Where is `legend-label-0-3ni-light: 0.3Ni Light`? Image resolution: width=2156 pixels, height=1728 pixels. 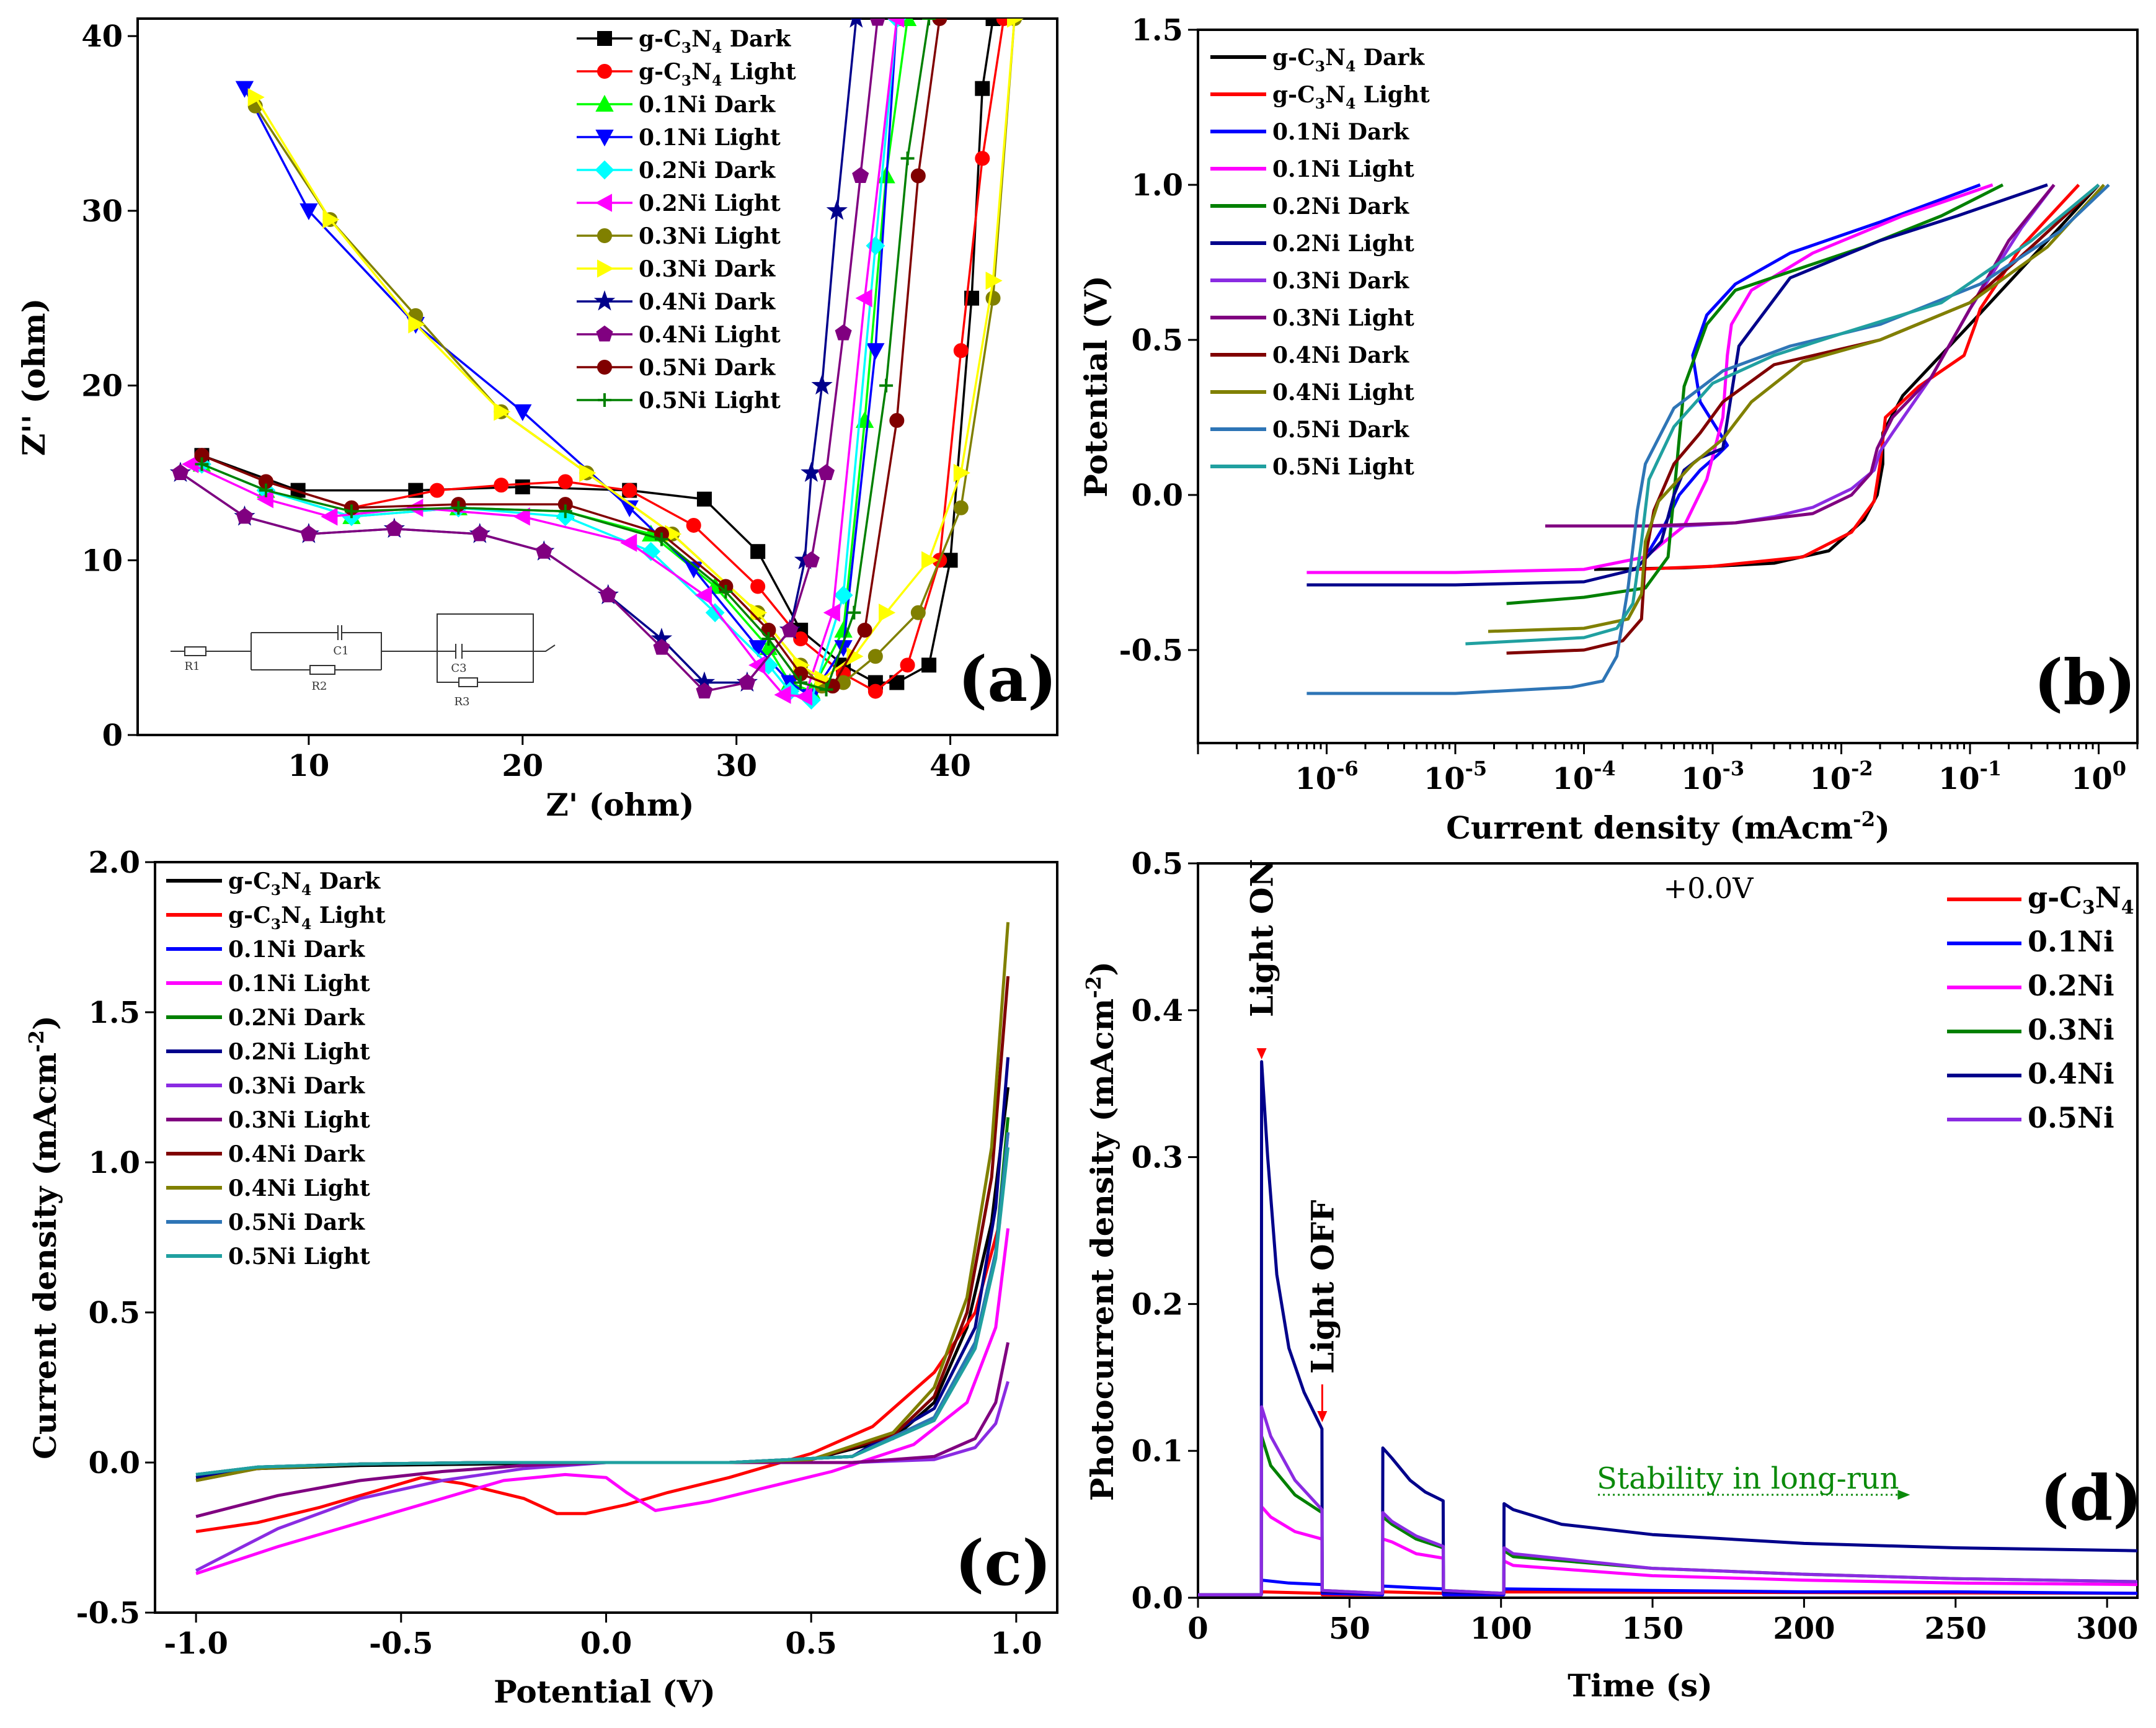 legend-label-0-3ni-light: 0.3Ni Light is located at coordinates (710, 236).